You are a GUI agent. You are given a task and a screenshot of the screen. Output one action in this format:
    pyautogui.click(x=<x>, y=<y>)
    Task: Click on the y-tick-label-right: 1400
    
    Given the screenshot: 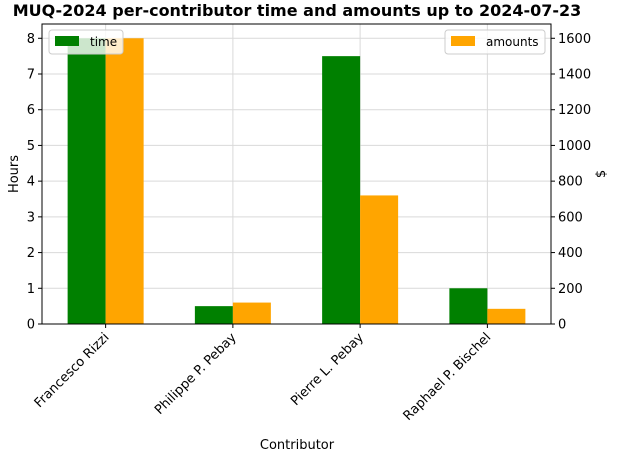 What is the action you would take?
    pyautogui.click(x=574, y=75)
    